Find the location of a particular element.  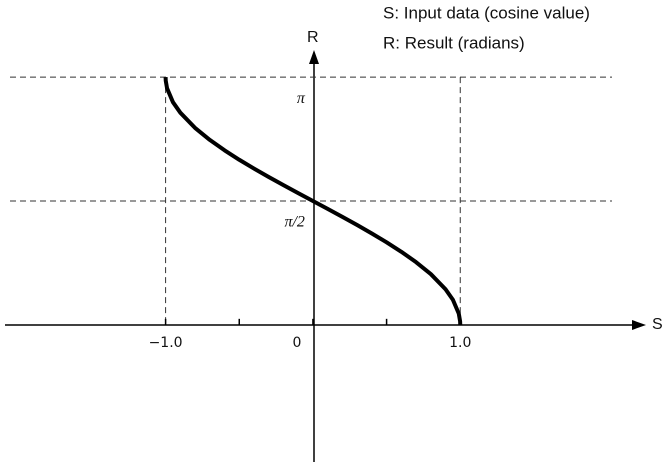

x-axis-arrow is located at coordinates (639, 325).